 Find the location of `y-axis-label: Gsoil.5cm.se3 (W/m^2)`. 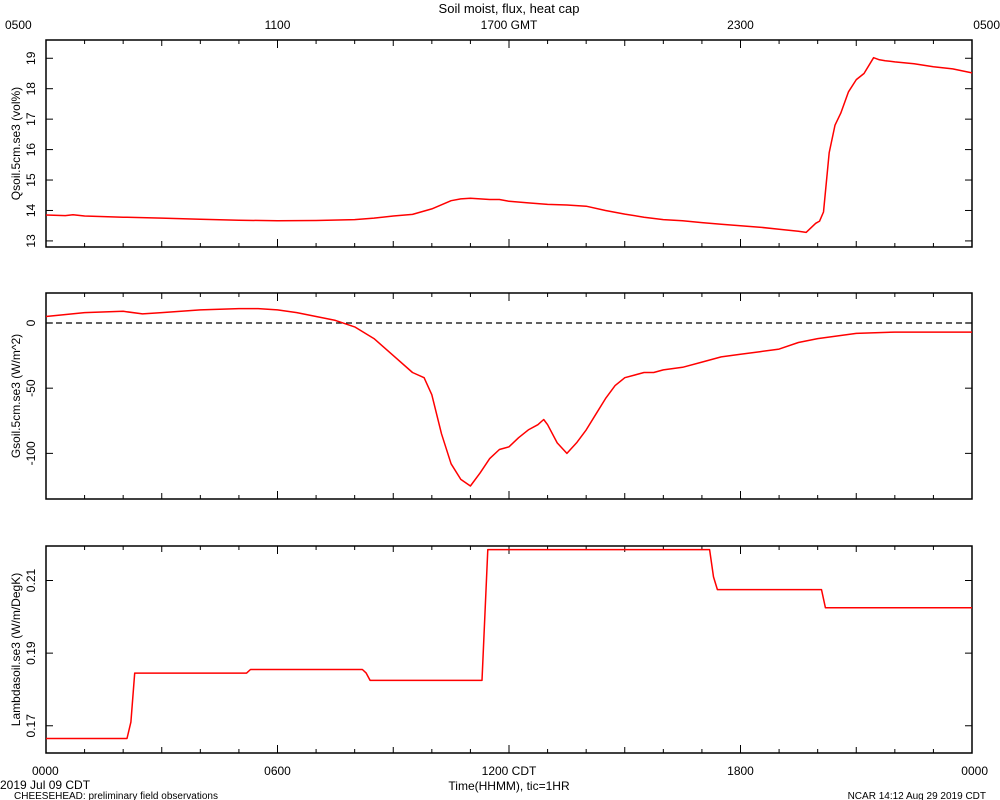

y-axis-label: Gsoil.5cm.se3 (W/m^2) is located at coordinates (16, 396).